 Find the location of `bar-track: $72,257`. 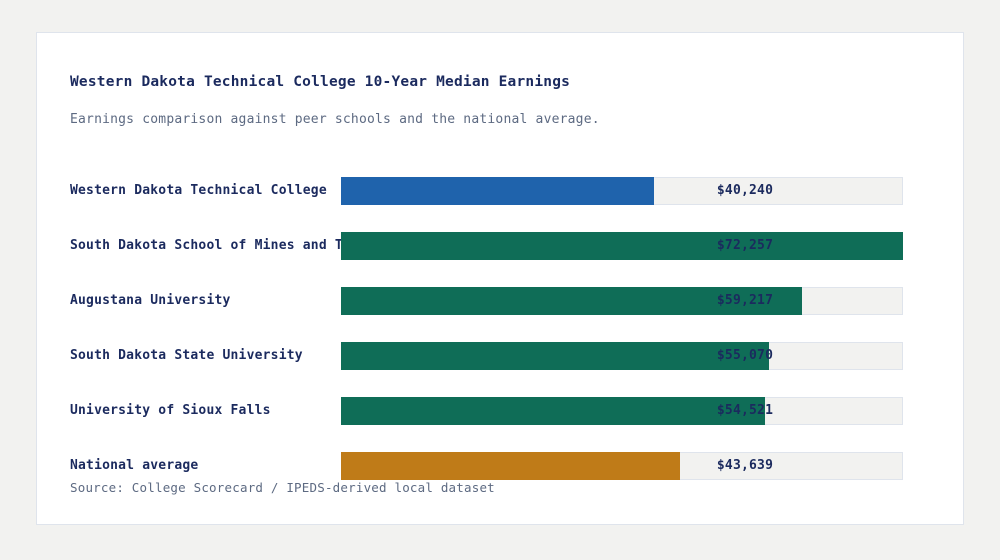

bar-track: $72,257 is located at coordinates (622, 246).